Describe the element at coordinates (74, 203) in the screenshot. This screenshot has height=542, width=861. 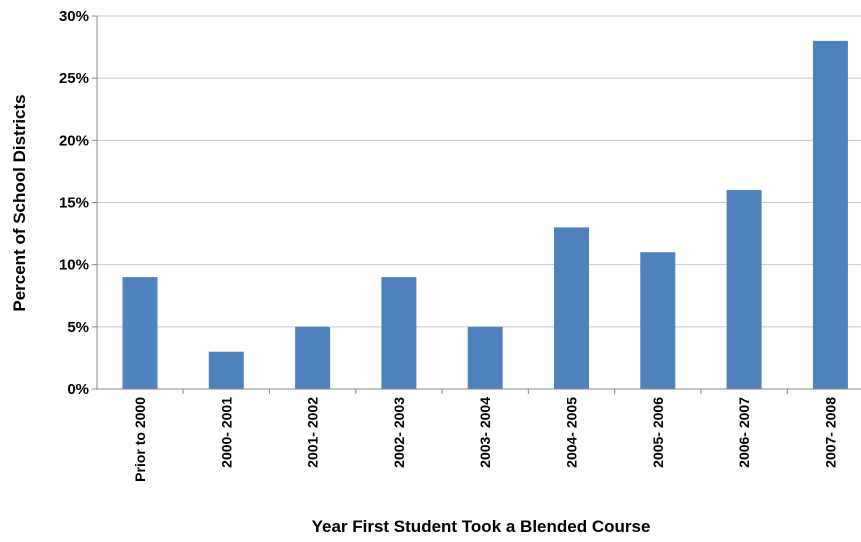
I see `y-tick-label: 15%` at that location.